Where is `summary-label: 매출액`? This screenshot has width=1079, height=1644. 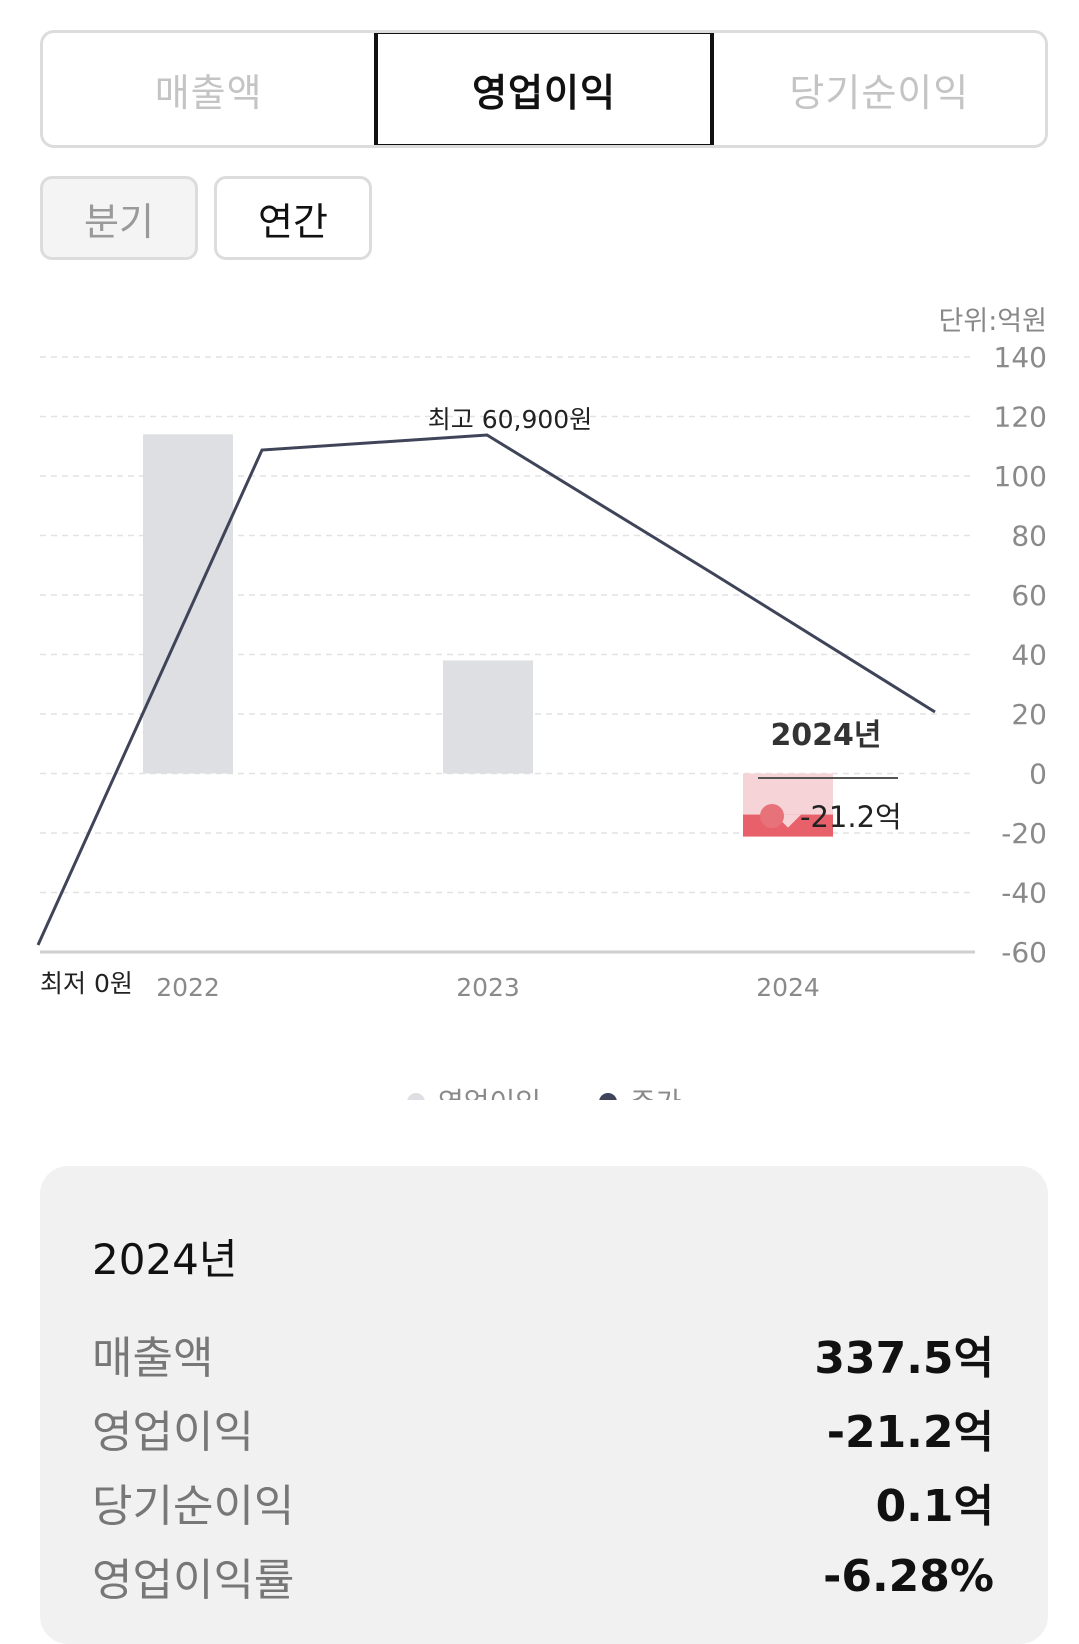
summary-label: 매출액 is located at coordinates (153, 1358).